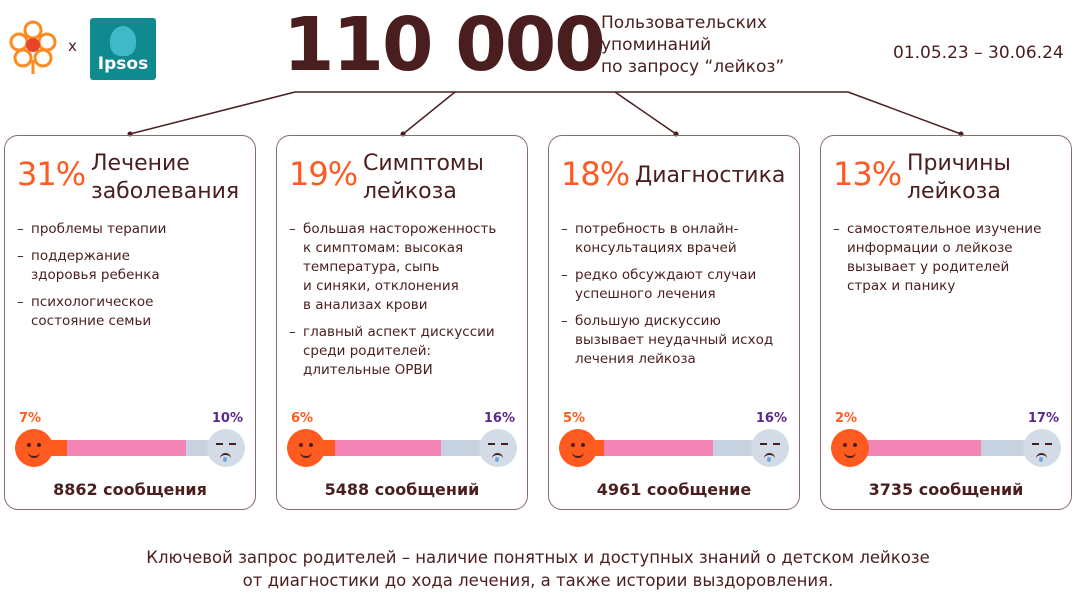  I want to click on fund-flower-logo, so click(33, 47).